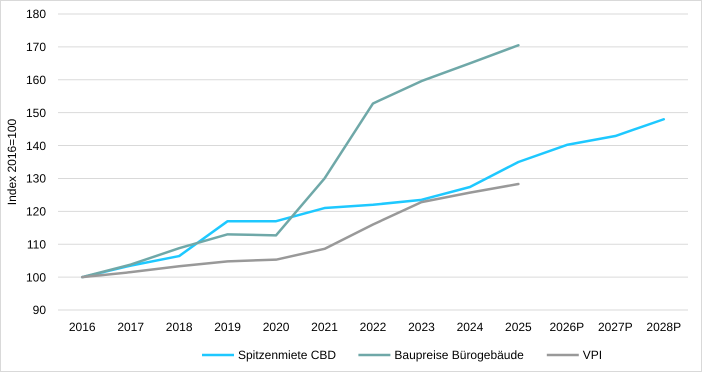 Image resolution: width=702 pixels, height=372 pixels. Describe the element at coordinates (276, 327) in the screenshot. I see `x-tick-label: 2020` at that location.